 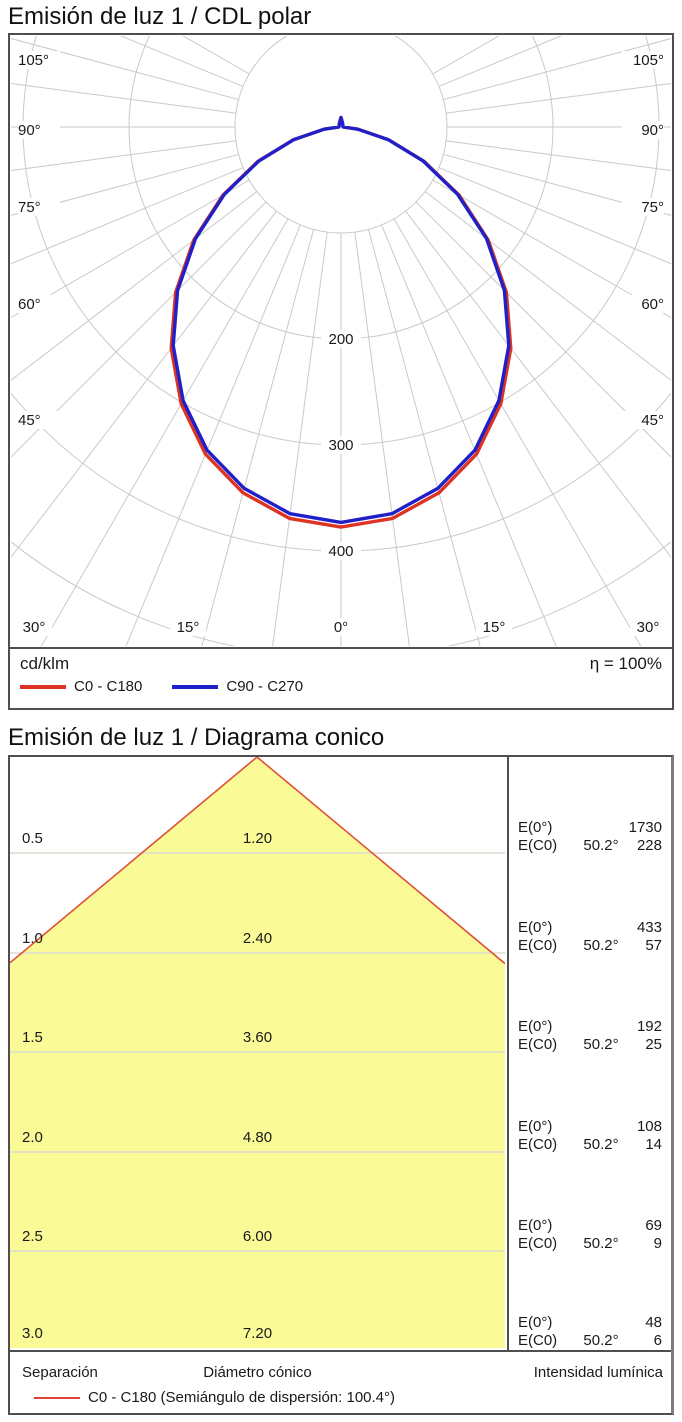 What do you see at coordinates (45, 663) in the screenshot?
I see `unit-label: cd/klm` at bounding box center [45, 663].